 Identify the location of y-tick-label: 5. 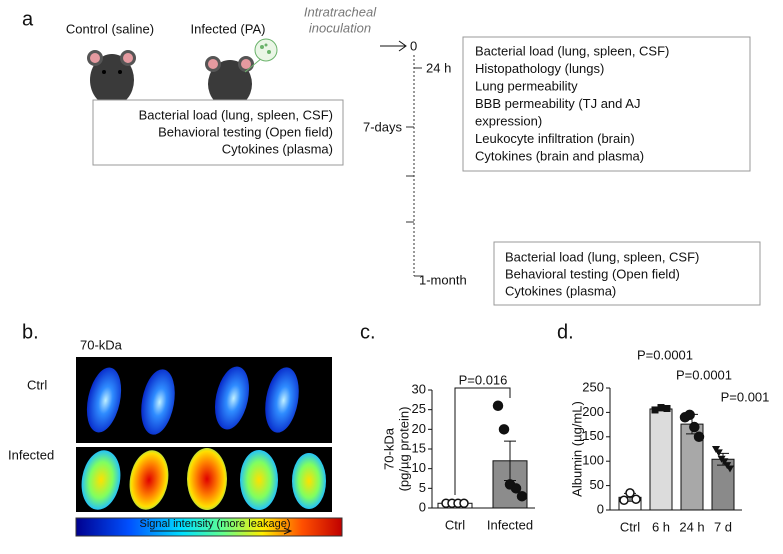
(422, 487).